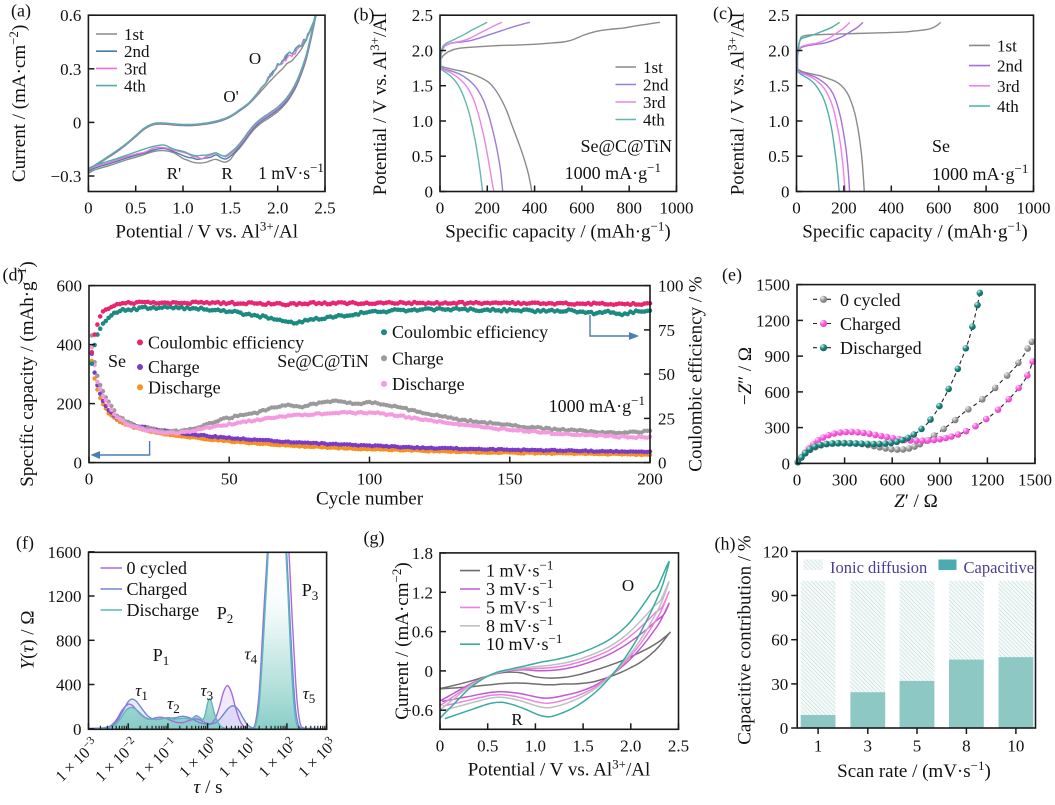 The height and width of the screenshot is (805, 1055). Describe the element at coordinates (370, 499) in the screenshot. I see `svg-text: Cycle number` at that location.